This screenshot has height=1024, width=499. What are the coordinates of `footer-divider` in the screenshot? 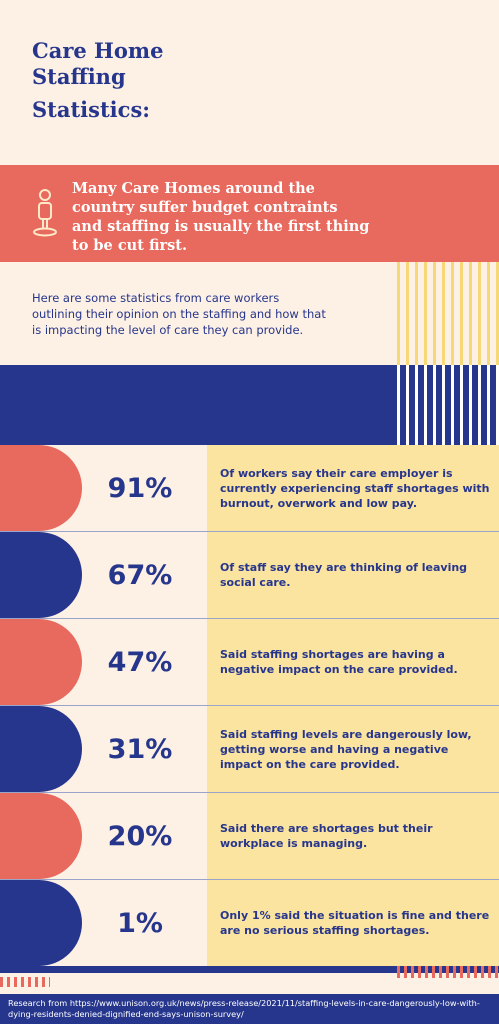 It's located at (249, 969).